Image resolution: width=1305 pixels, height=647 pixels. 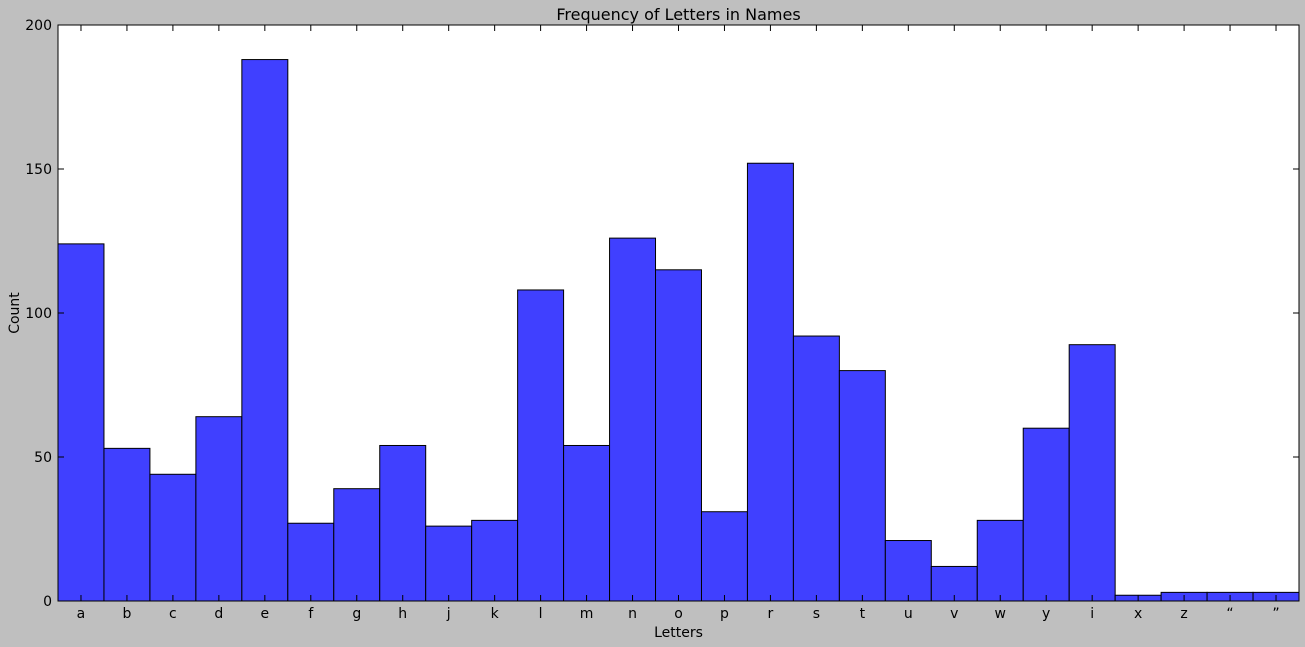 What do you see at coordinates (265, 614) in the screenshot?
I see `x-tick-label: e` at bounding box center [265, 614].